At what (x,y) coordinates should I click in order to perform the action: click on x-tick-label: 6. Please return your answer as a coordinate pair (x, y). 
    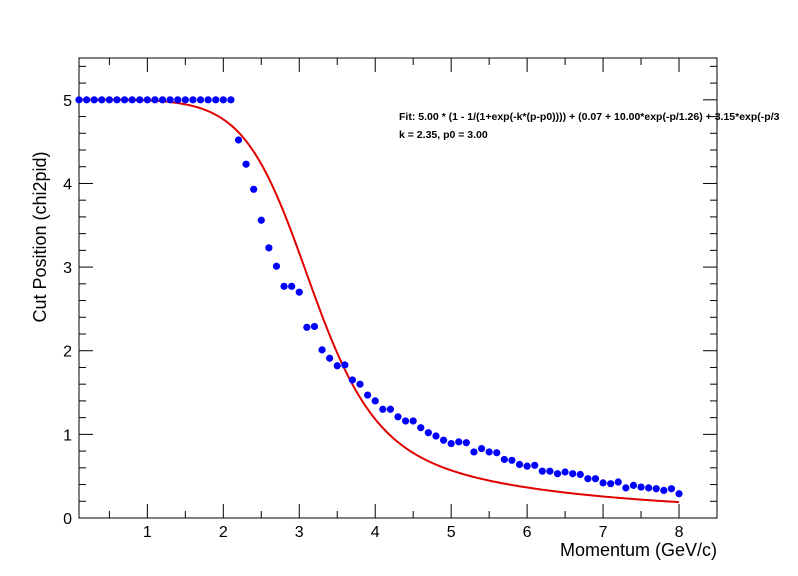
    Looking at the image, I should click on (527, 532).